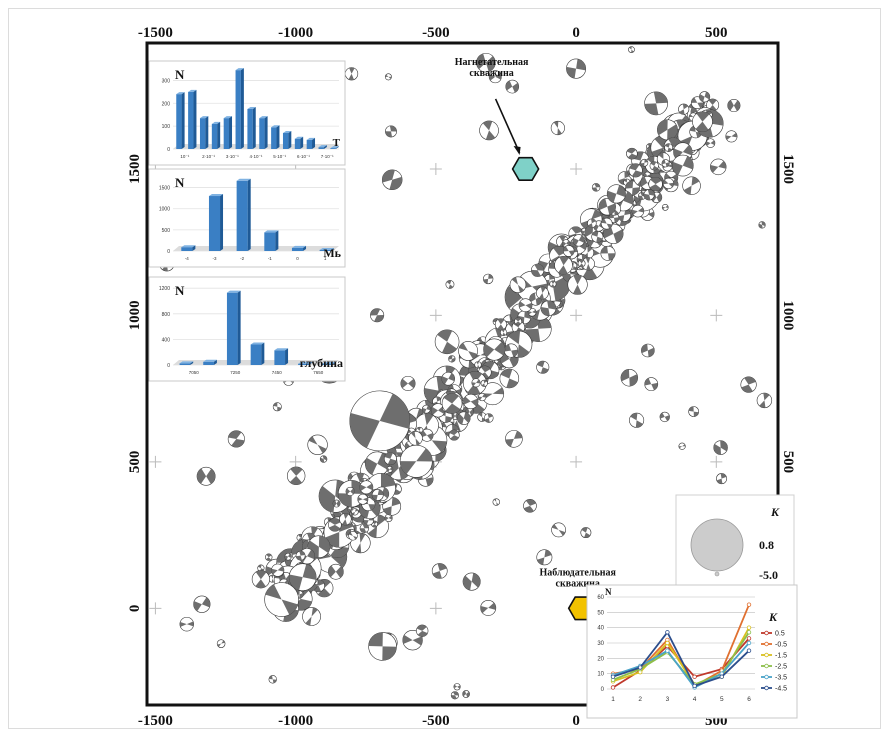  What do you see at coordinates (332, 253) in the screenshot?
I see `histogram-x-label: Mь` at bounding box center [332, 253].